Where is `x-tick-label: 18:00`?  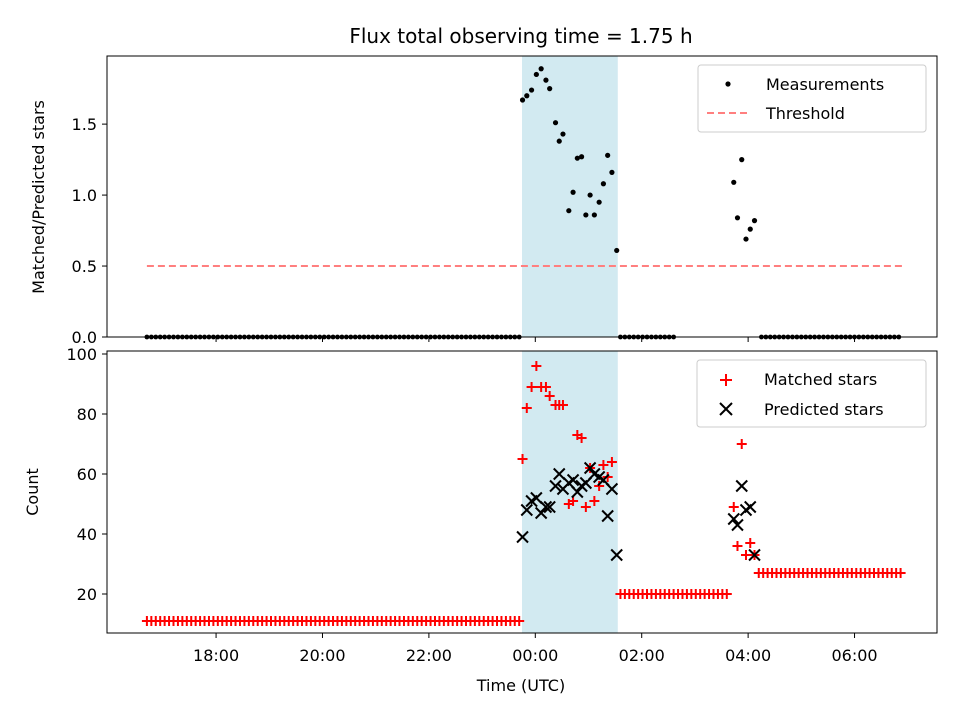 x-tick-label: 18:00 is located at coordinates (216, 655).